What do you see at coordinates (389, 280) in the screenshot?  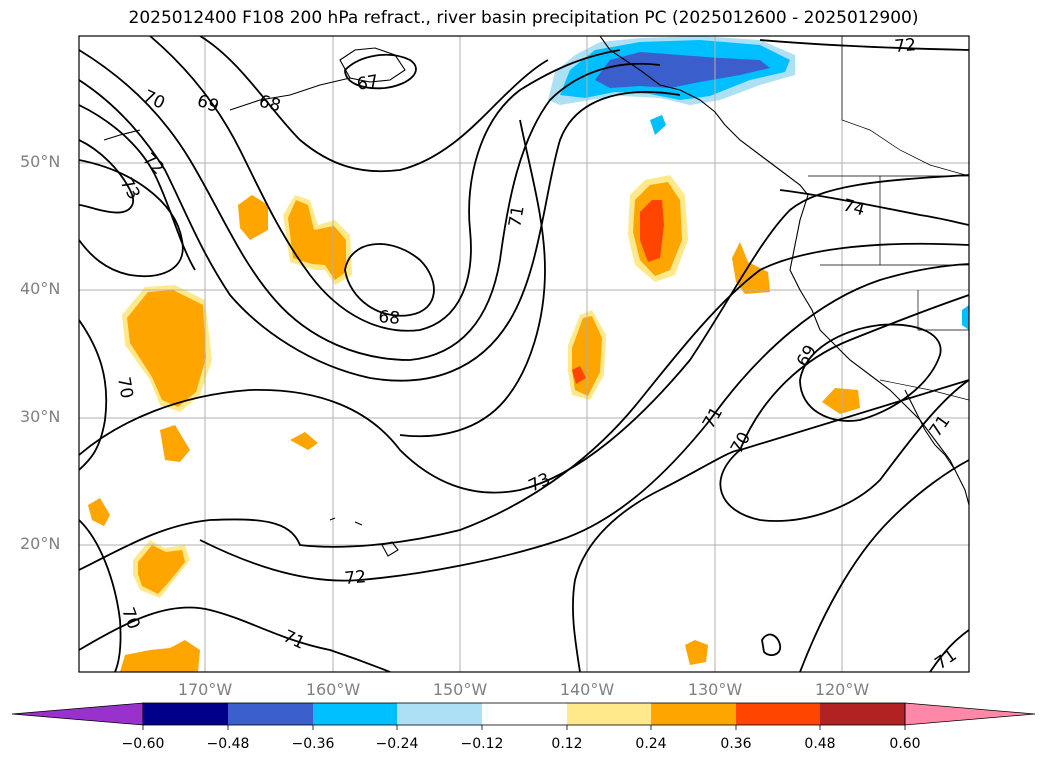 I see `contour-68-low` at bounding box center [389, 280].